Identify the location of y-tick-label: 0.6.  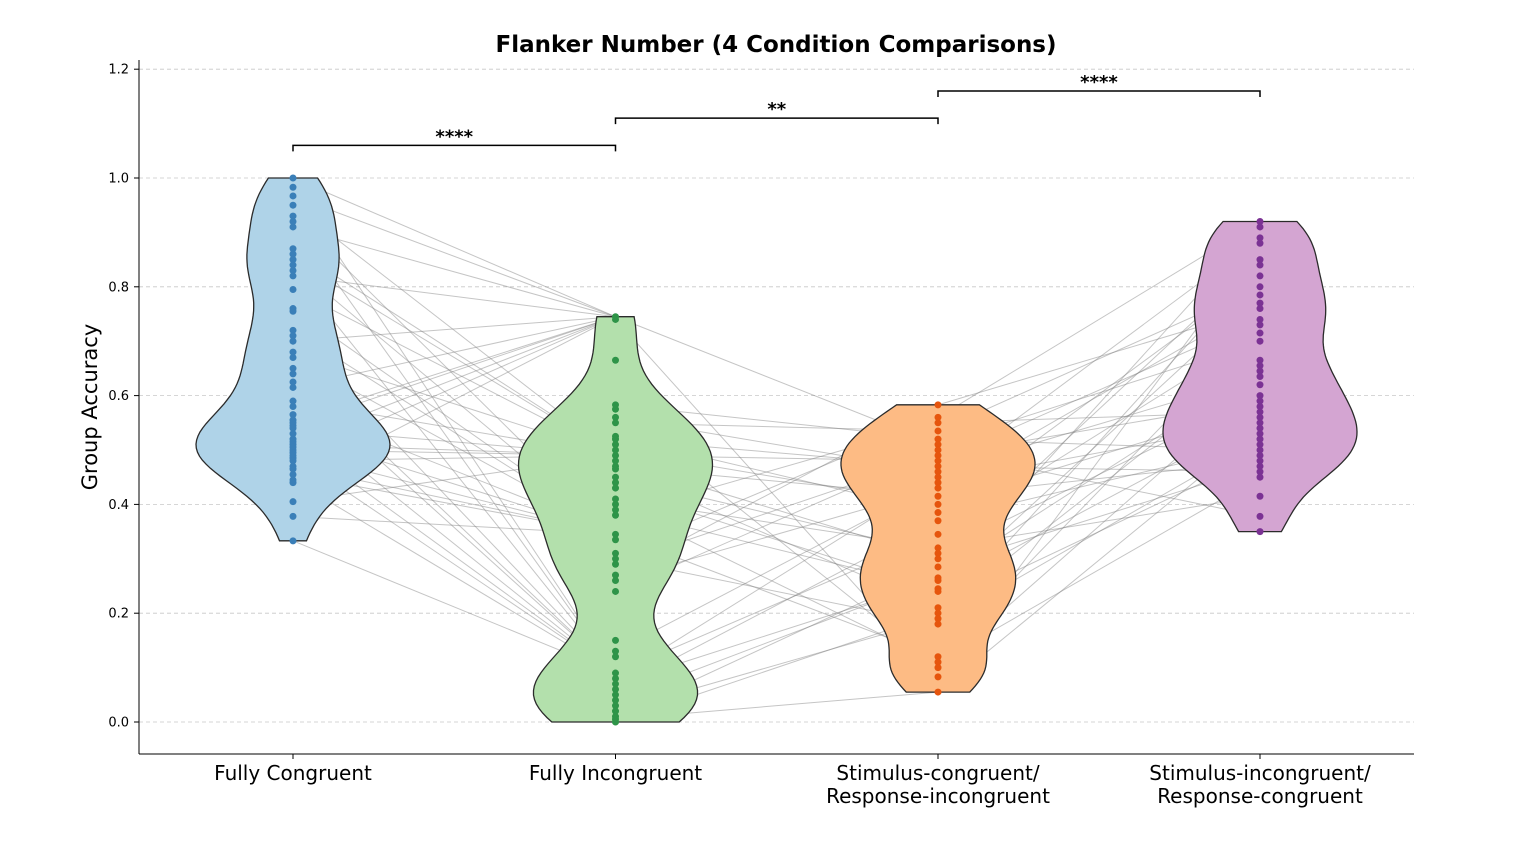
(118, 396).